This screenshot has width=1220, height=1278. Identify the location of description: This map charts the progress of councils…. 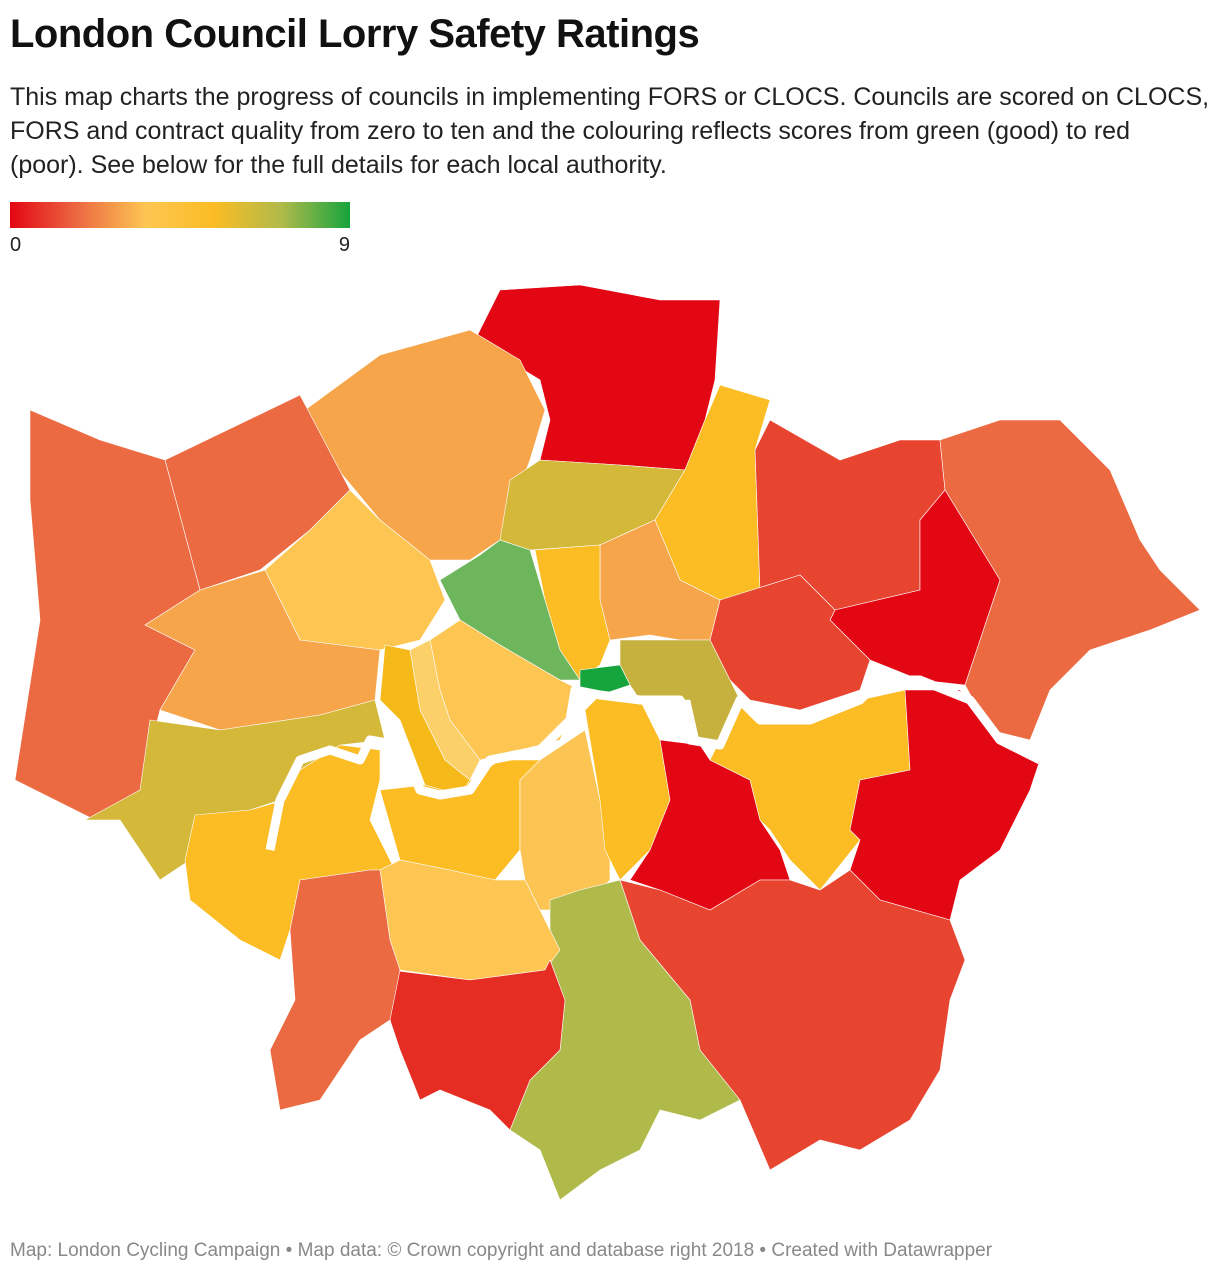
(610, 131).